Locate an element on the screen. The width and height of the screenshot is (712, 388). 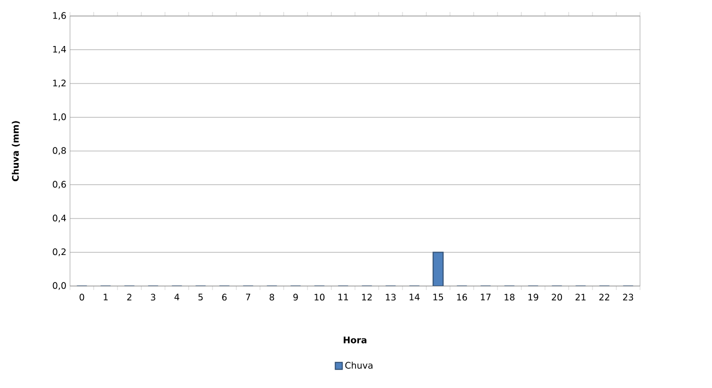
x-tick-label: 16 is located at coordinates (462, 297).